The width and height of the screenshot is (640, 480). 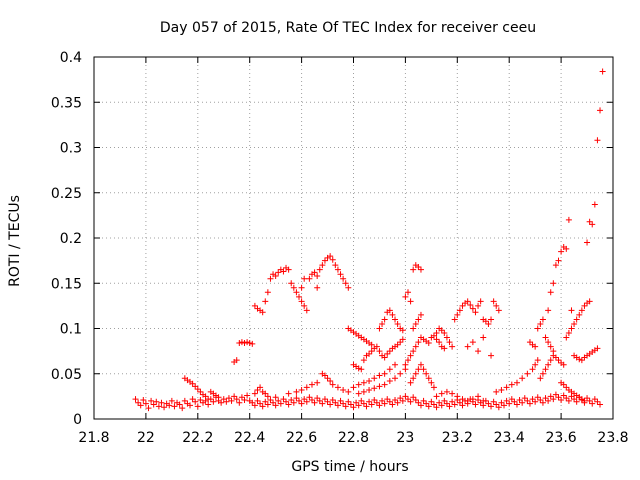 What do you see at coordinates (353, 438) in the screenshot?
I see `x-tick-label: 22.8` at bounding box center [353, 438].